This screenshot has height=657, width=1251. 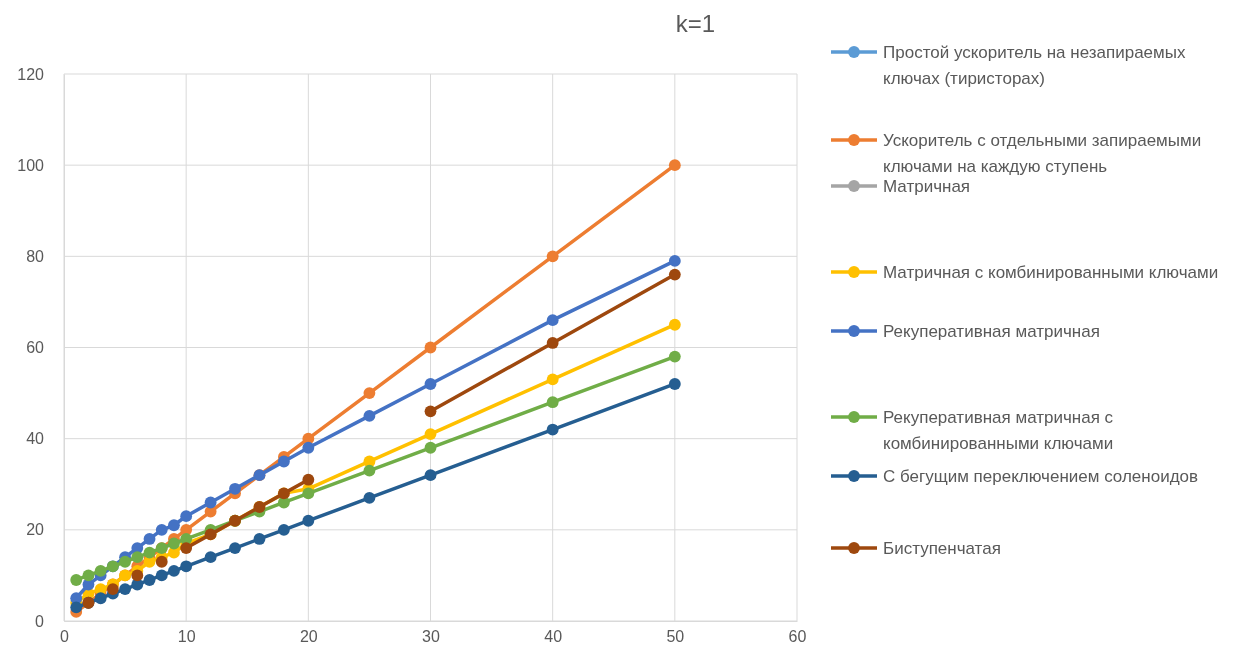 What do you see at coordinates (31, 74) in the screenshot?
I see `y-tick-label: 120` at bounding box center [31, 74].